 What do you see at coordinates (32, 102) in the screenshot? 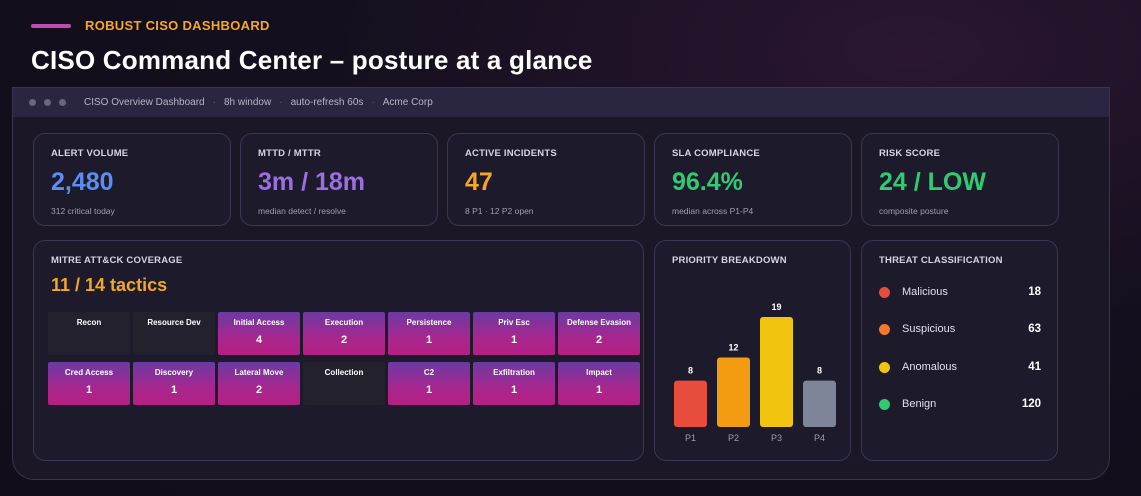
I see `window-control-close` at bounding box center [32, 102].